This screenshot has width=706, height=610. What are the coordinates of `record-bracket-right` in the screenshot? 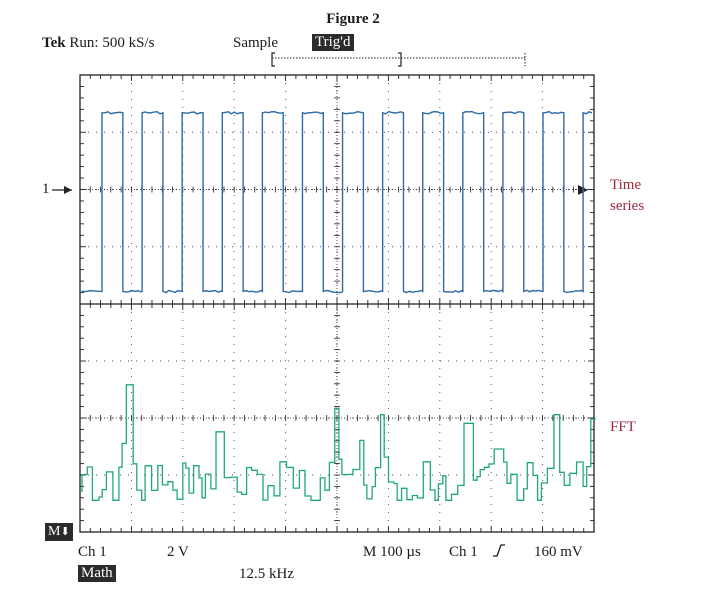 It's located at (400, 59).